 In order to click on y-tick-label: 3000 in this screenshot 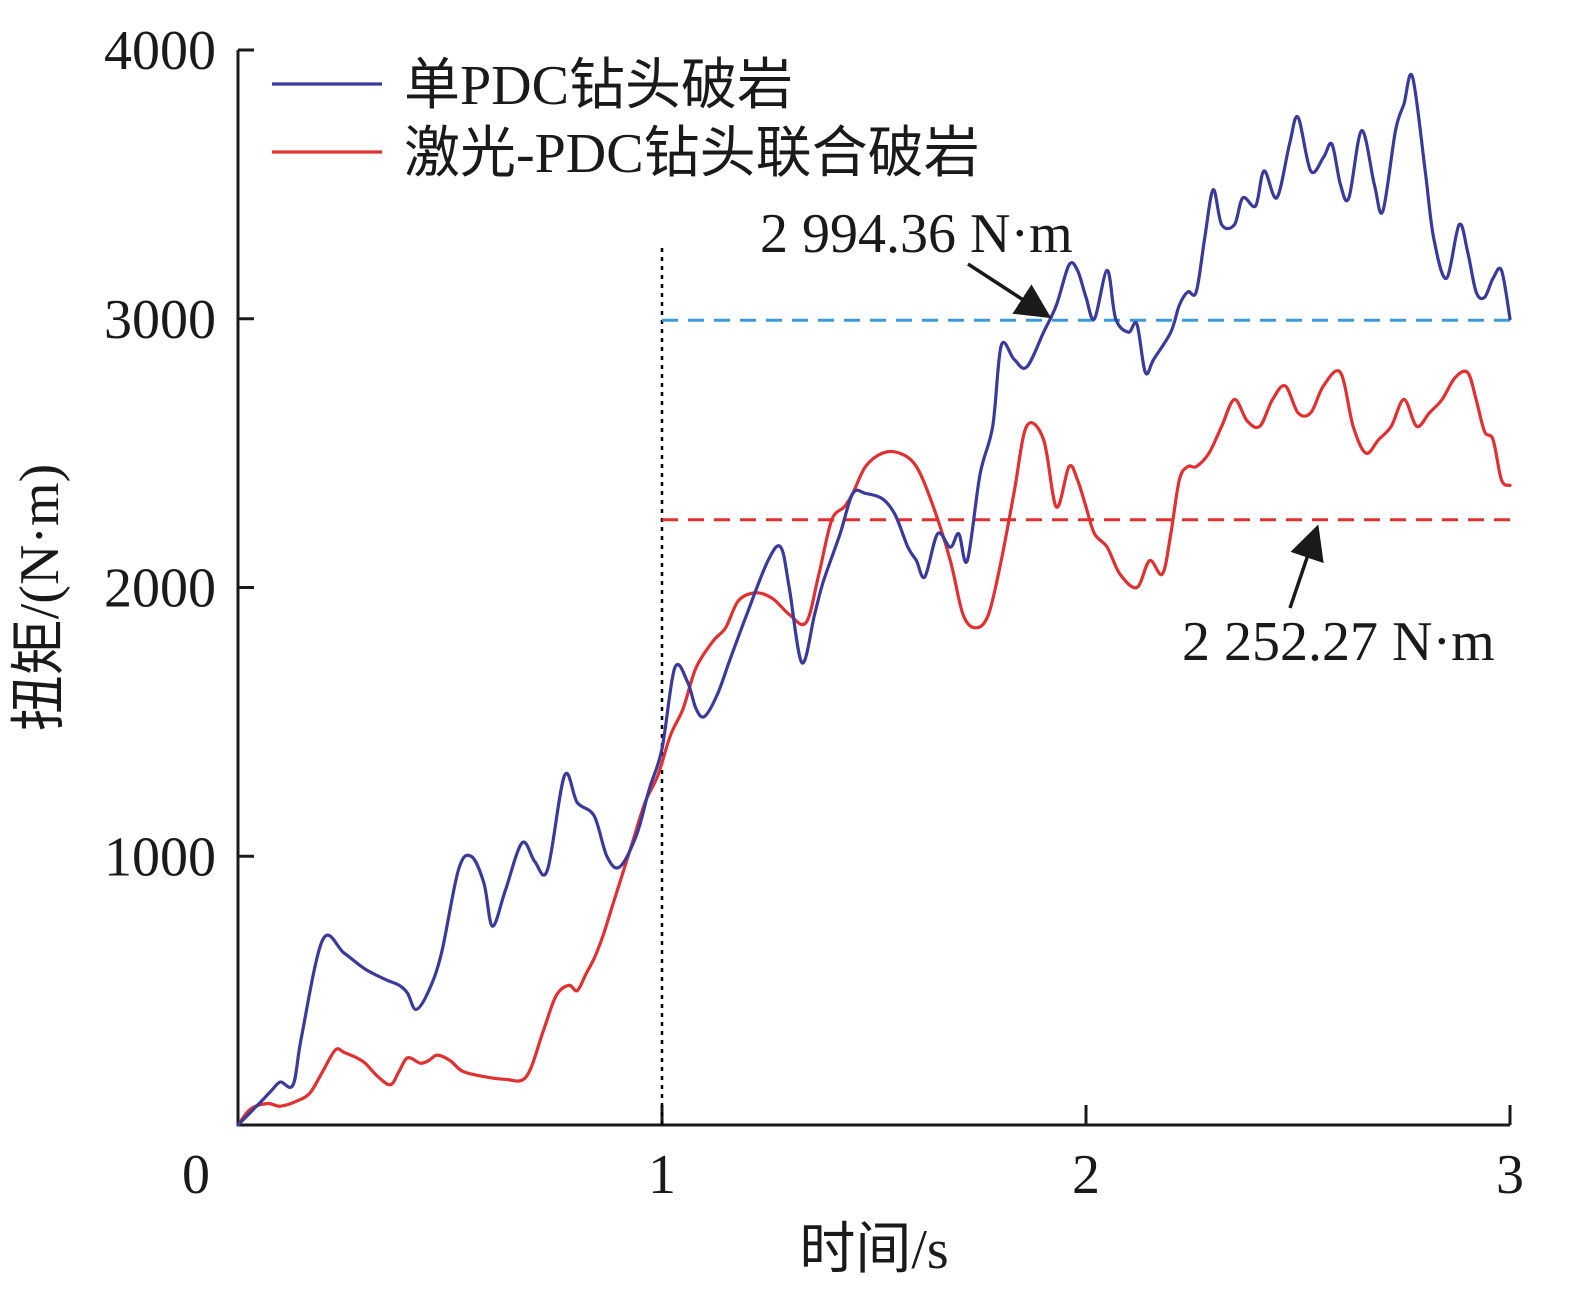, I will do `click(160, 320)`.